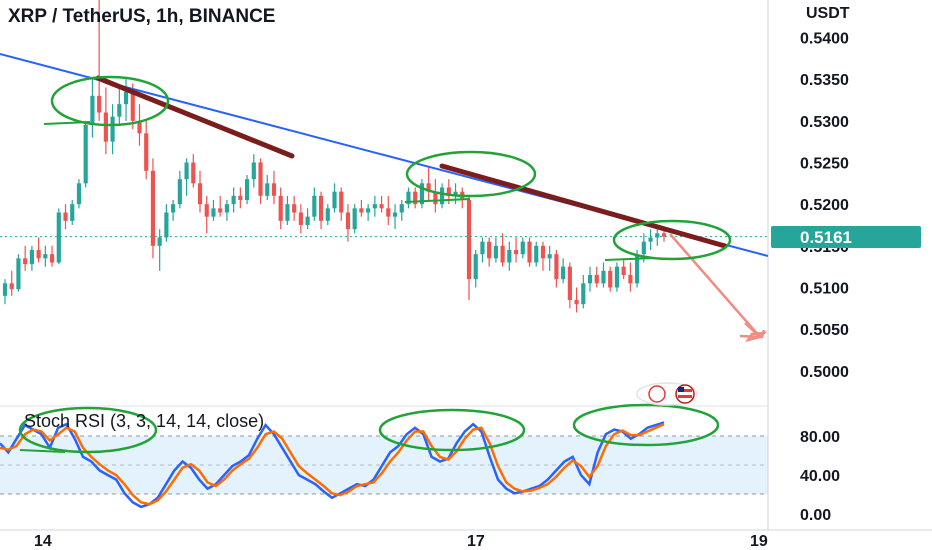 The image size is (932, 550). Describe the element at coordinates (824, 205) in the screenshot. I see `price-tick-4: 0.5200` at that location.